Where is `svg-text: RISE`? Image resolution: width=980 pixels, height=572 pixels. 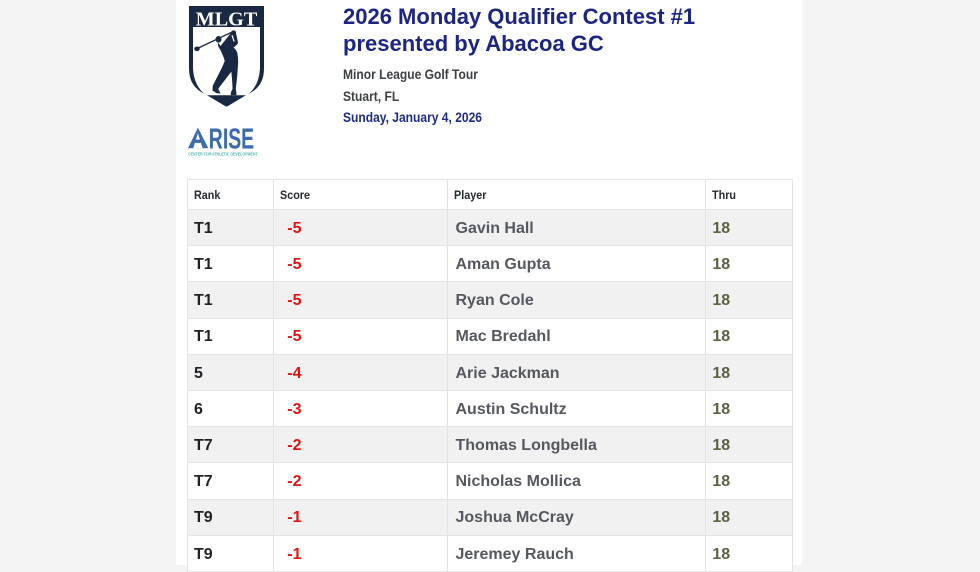 svg-text: RISE is located at coordinates (230, 141).